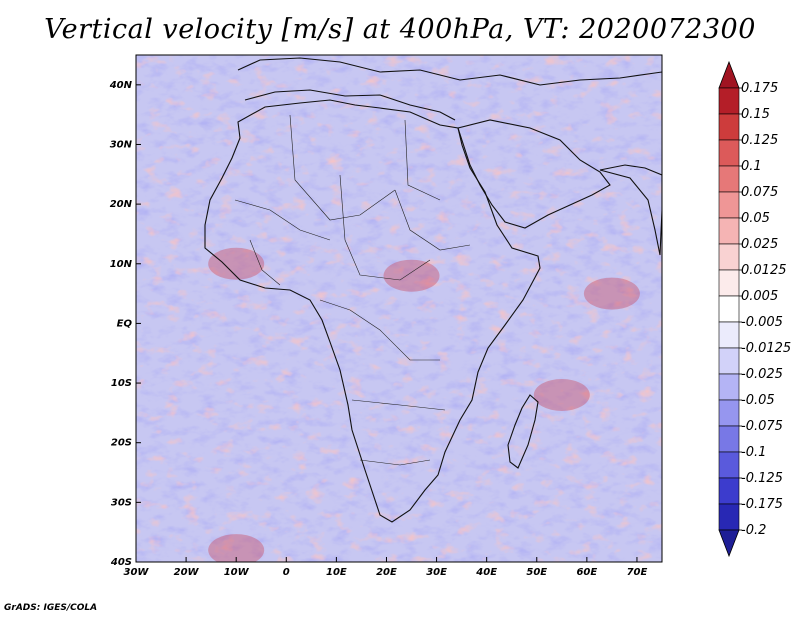 The height and width of the screenshot is (618, 800). Describe the element at coordinates (766, 348) in the screenshot. I see `colorbar-label: -0.0125` at that location.